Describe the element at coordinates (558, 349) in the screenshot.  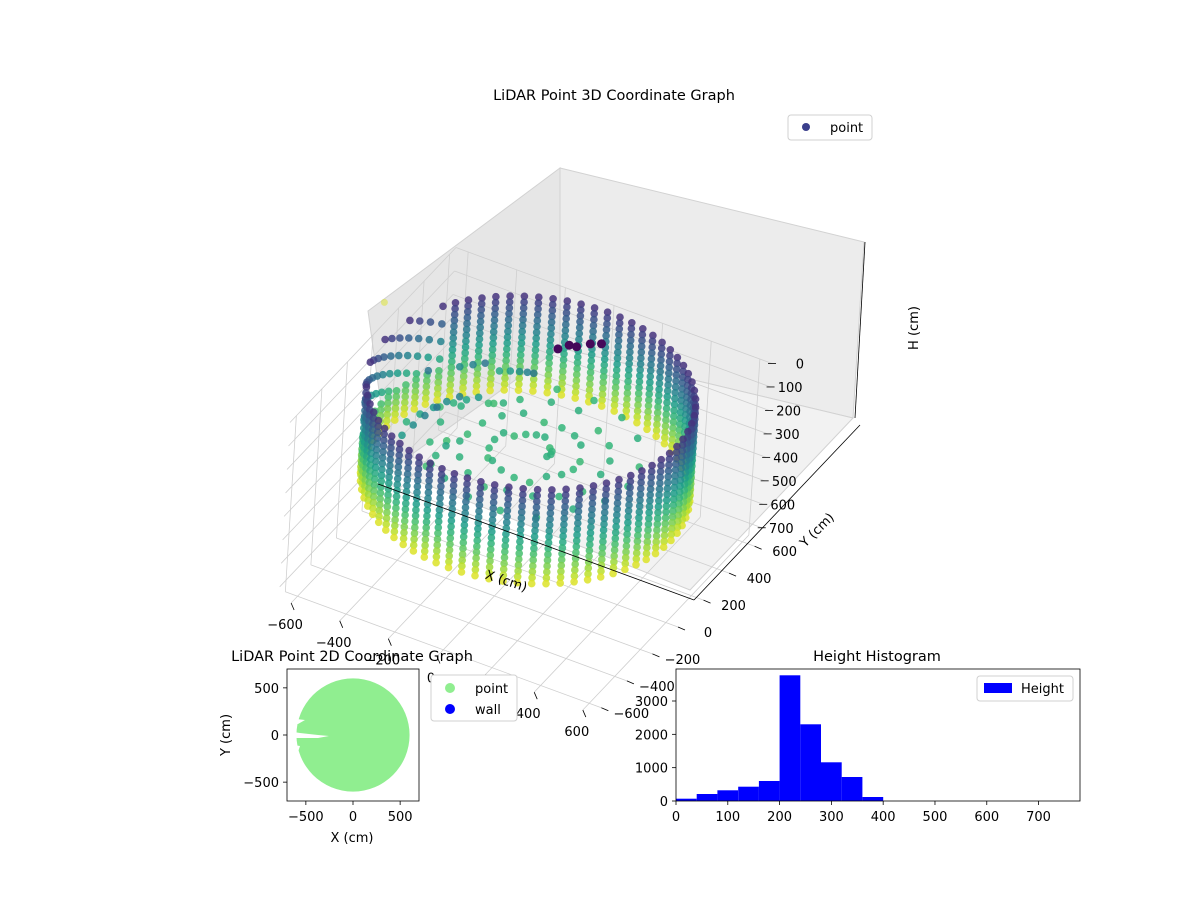
I see `point-3d-near` at that location.